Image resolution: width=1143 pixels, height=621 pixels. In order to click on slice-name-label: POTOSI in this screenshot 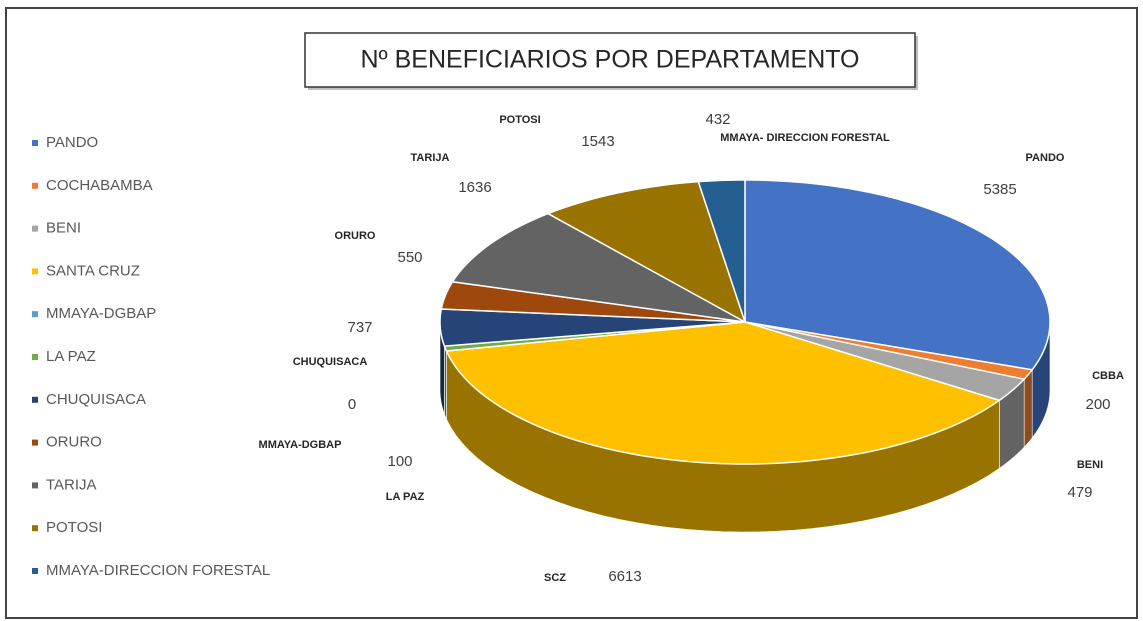, I will do `click(519, 120)`.